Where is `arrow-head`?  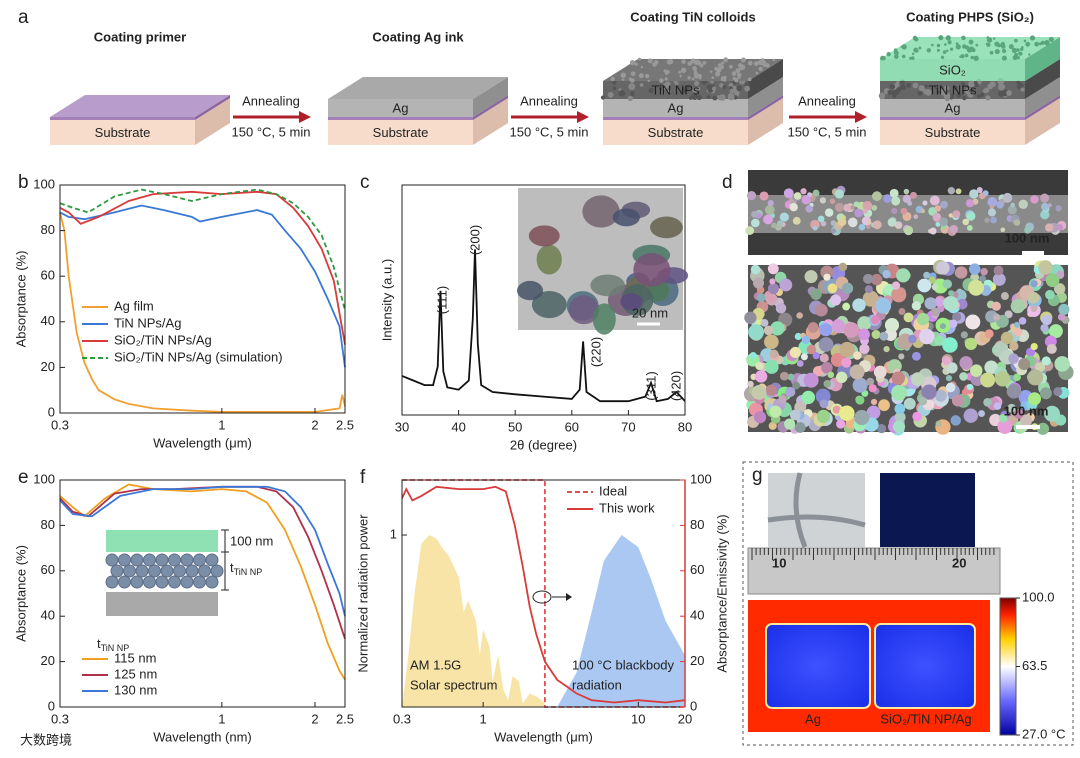
arrow-head is located at coordinates (583, 117).